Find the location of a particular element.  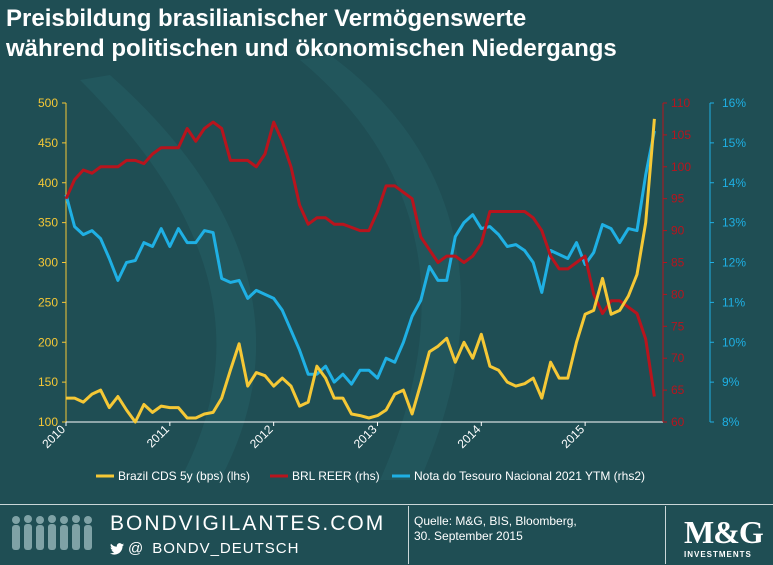

rhs-tick-label: 60 is located at coordinates (678, 422).